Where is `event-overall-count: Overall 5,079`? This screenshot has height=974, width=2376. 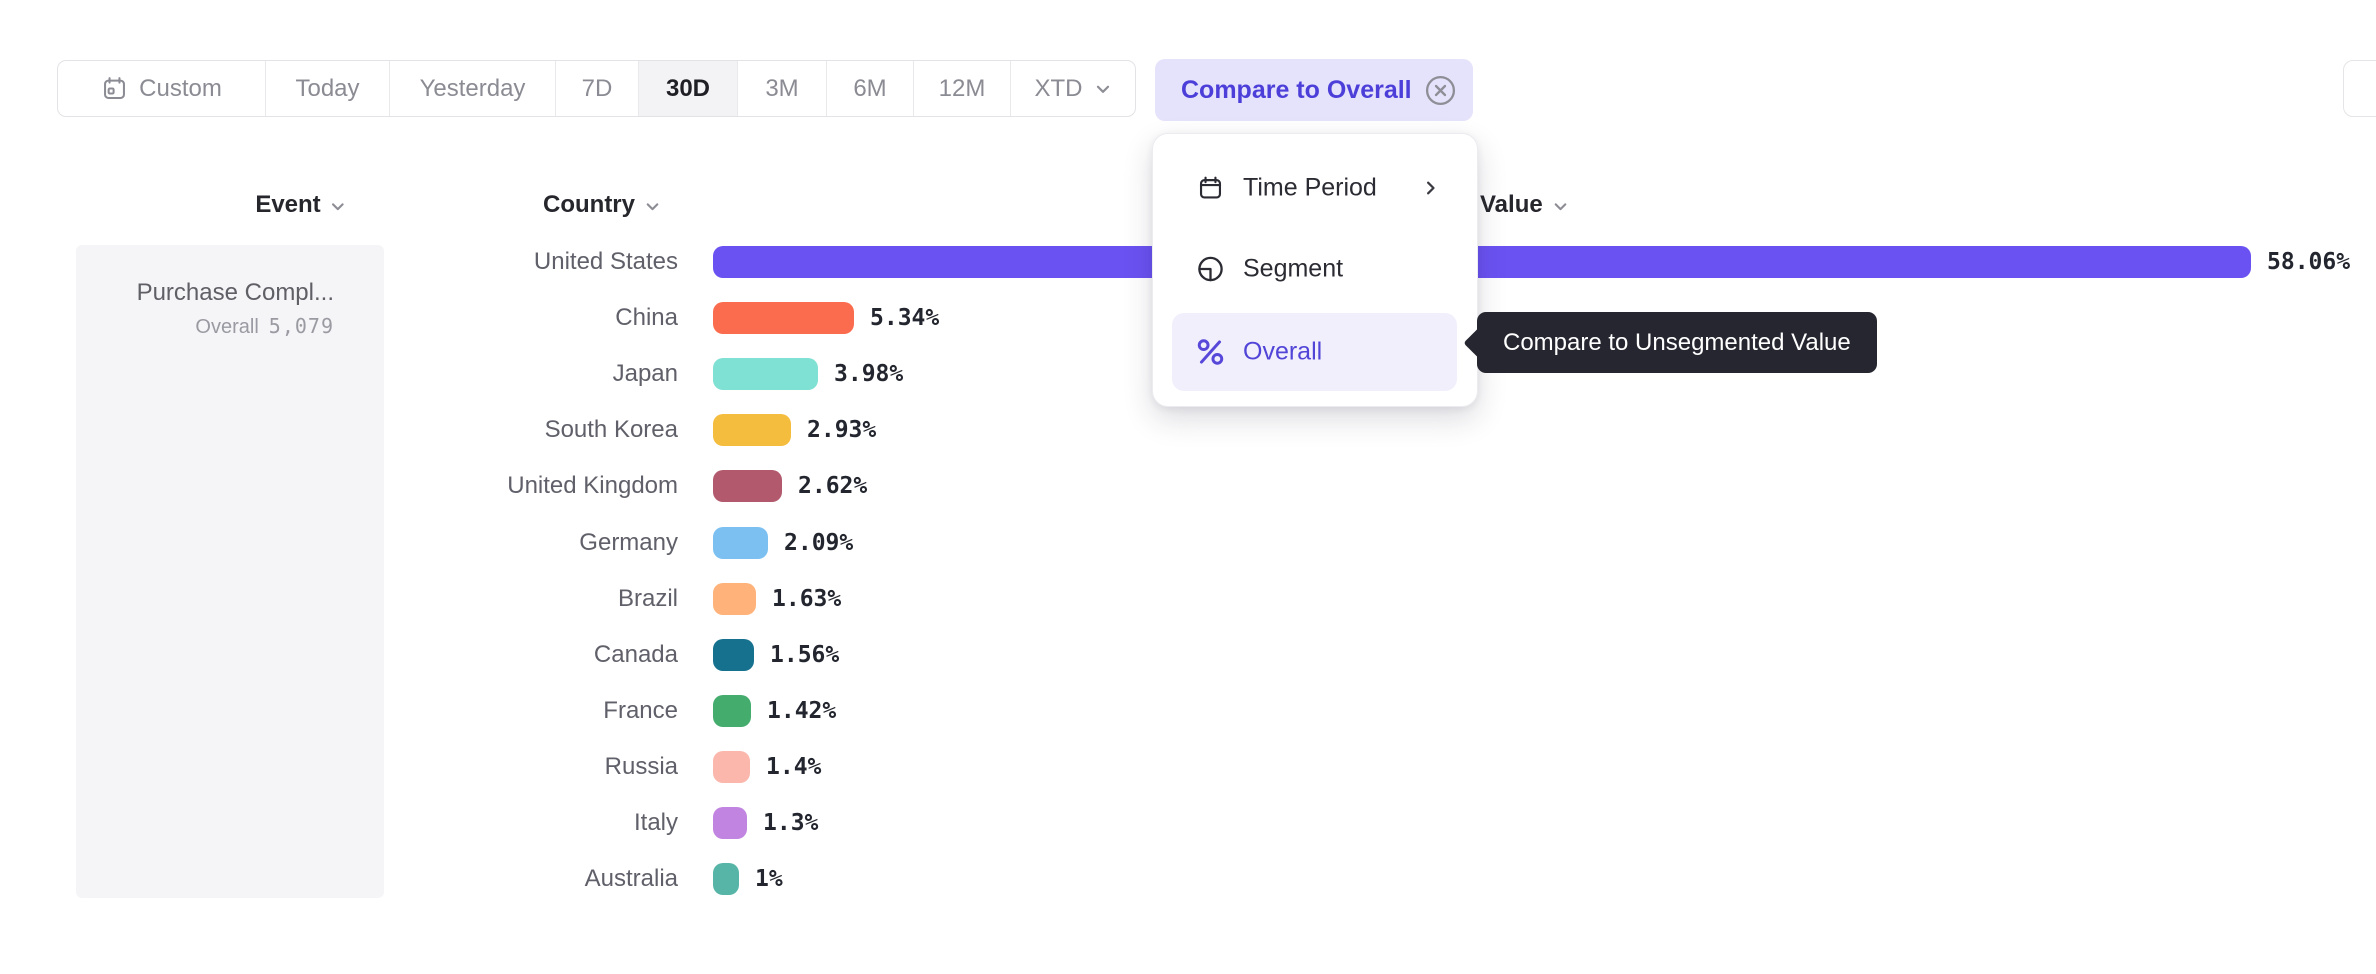
event-overall-count: Overall 5,079 is located at coordinates (235, 326).